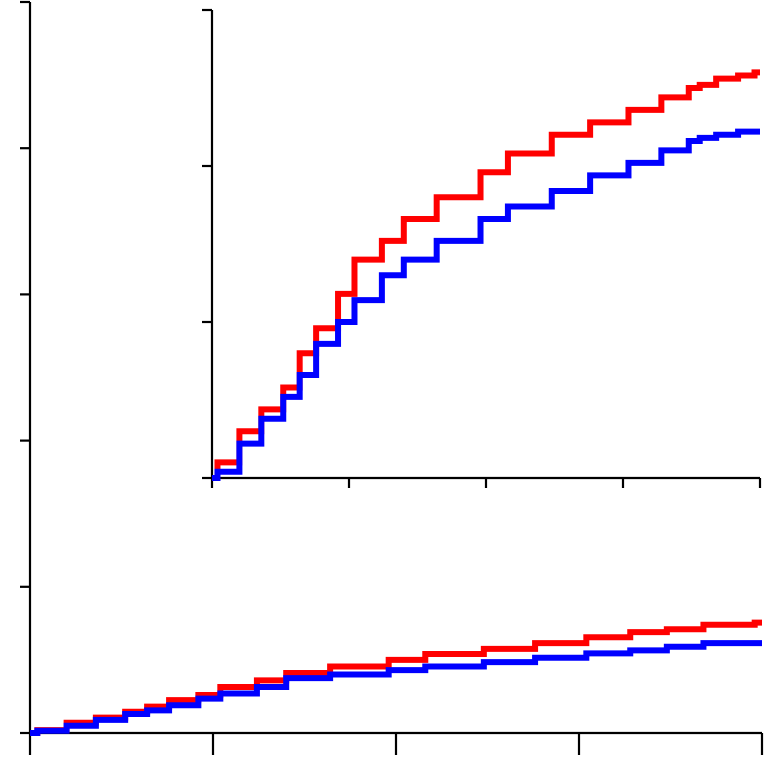  Describe the element at coordinates (396, 688) in the screenshot. I see `blue-series-line` at that location.